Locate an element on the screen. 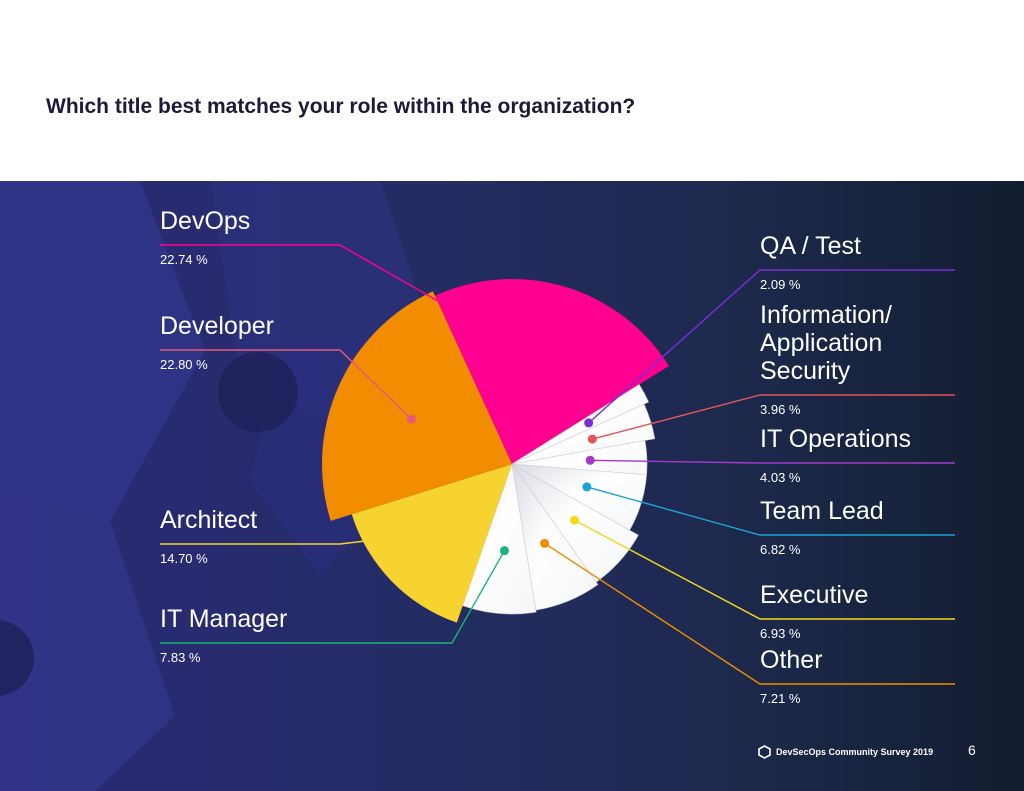 This screenshot has width=1024, height=791. leader-team-lead is located at coordinates (770, 511).